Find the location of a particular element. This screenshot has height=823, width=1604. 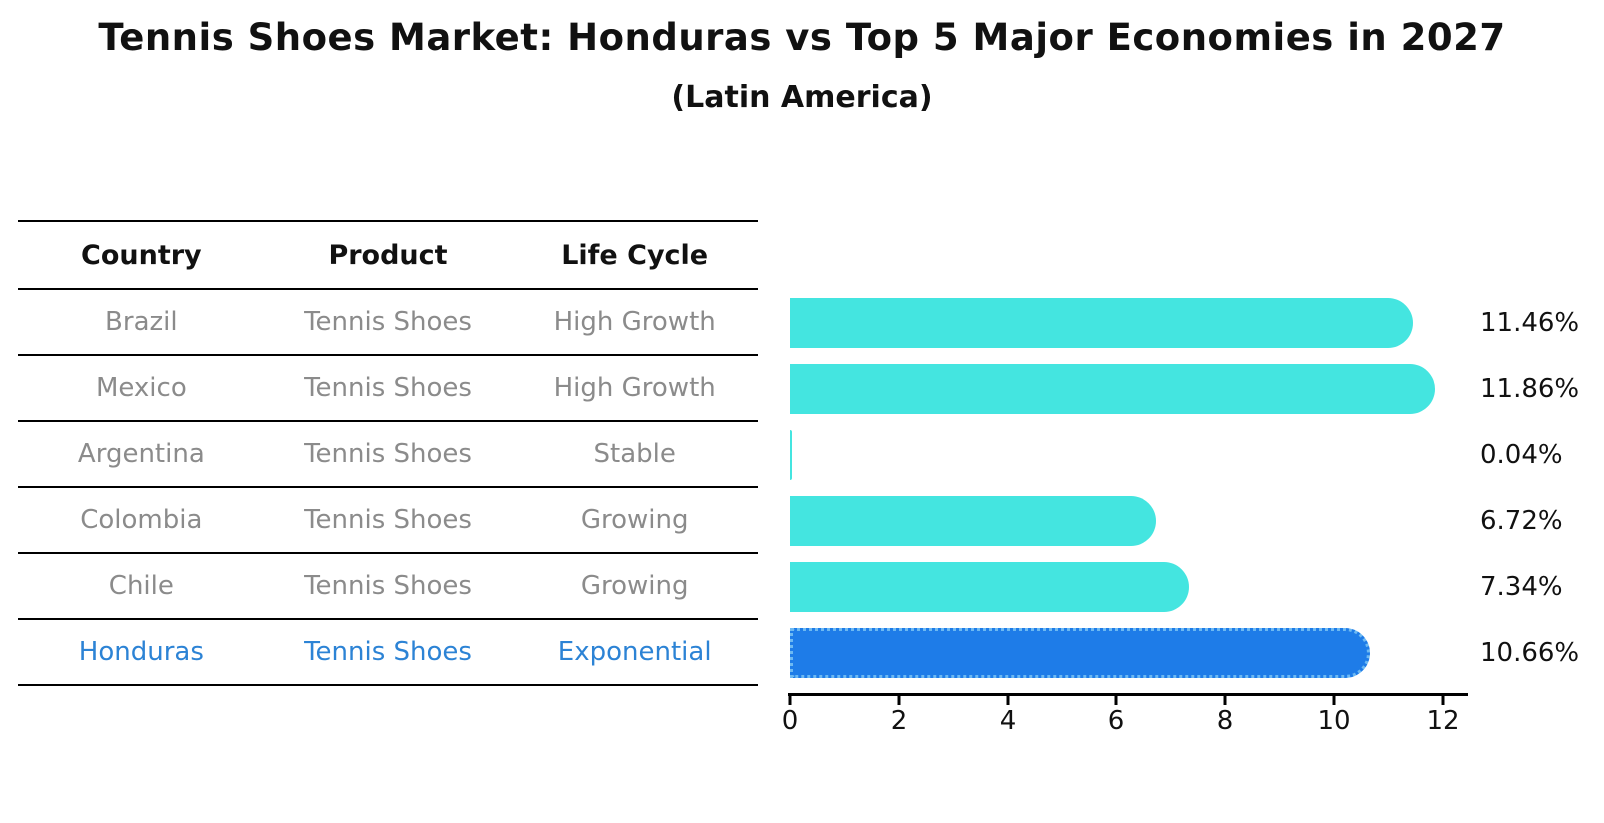

table-cell-country: Chile is located at coordinates (141, 586).